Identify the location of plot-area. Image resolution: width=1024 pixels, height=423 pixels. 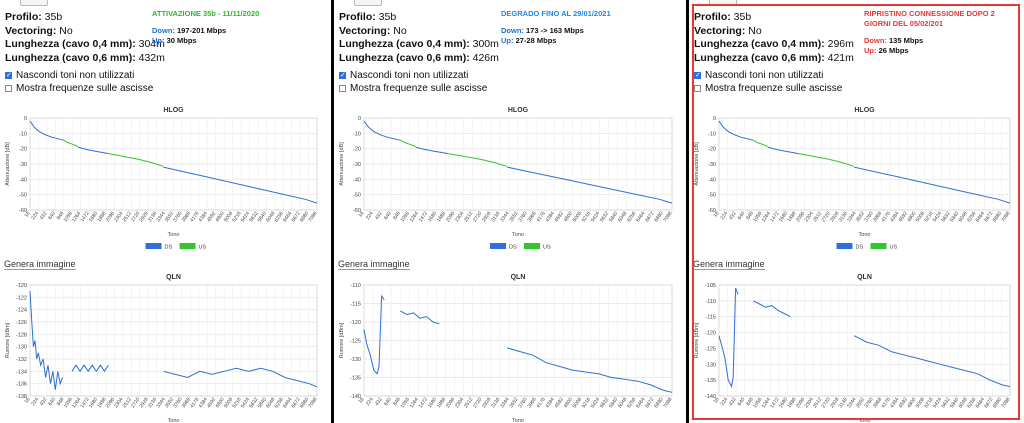
(173, 164).